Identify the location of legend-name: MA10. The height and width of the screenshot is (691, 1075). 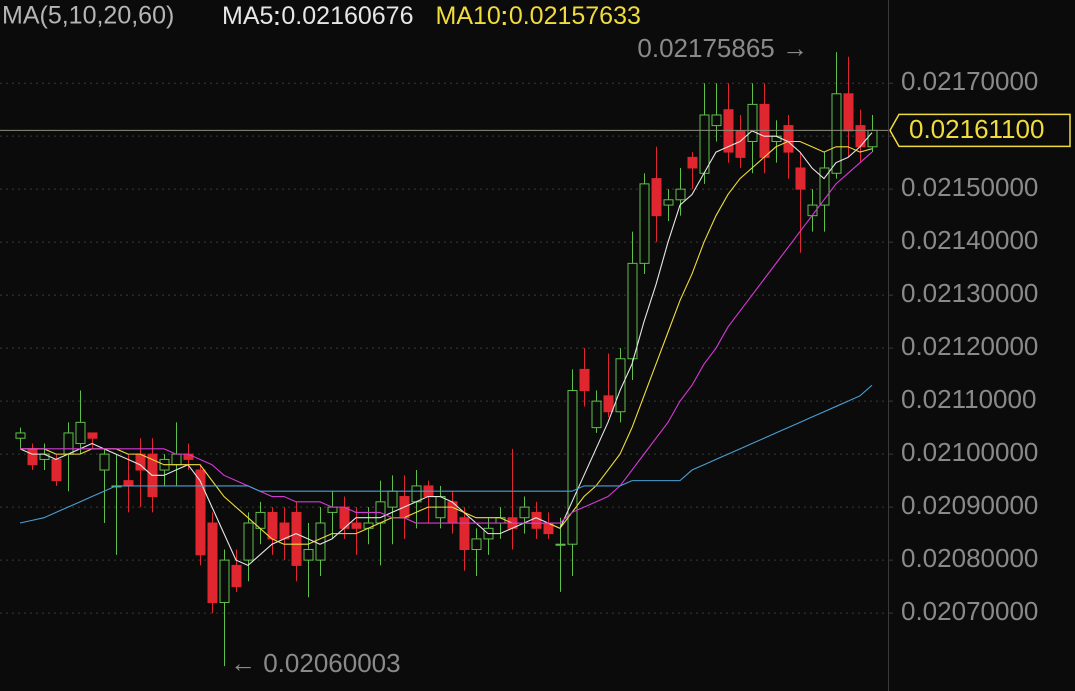
(468, 16).